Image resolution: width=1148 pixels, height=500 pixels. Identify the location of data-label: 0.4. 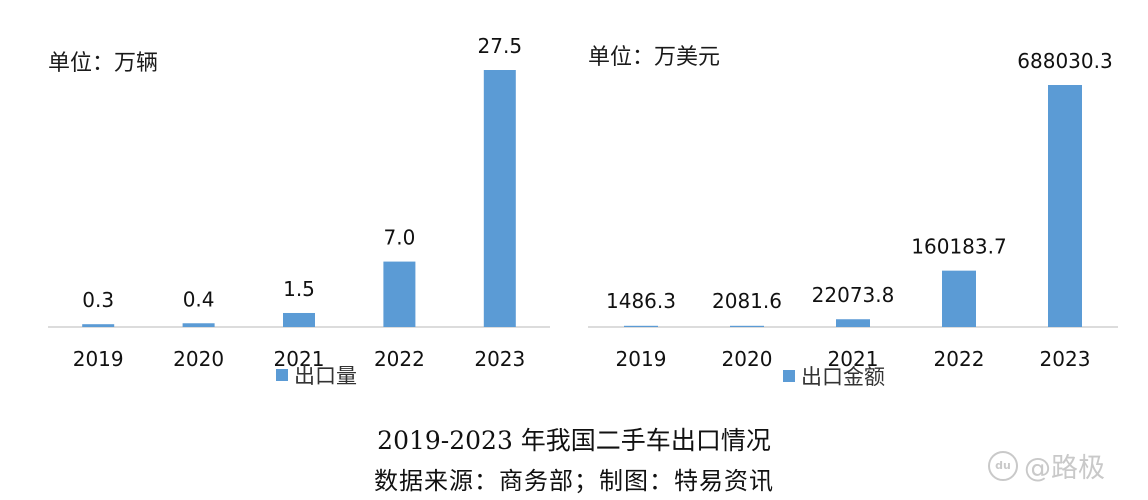
(199, 299).